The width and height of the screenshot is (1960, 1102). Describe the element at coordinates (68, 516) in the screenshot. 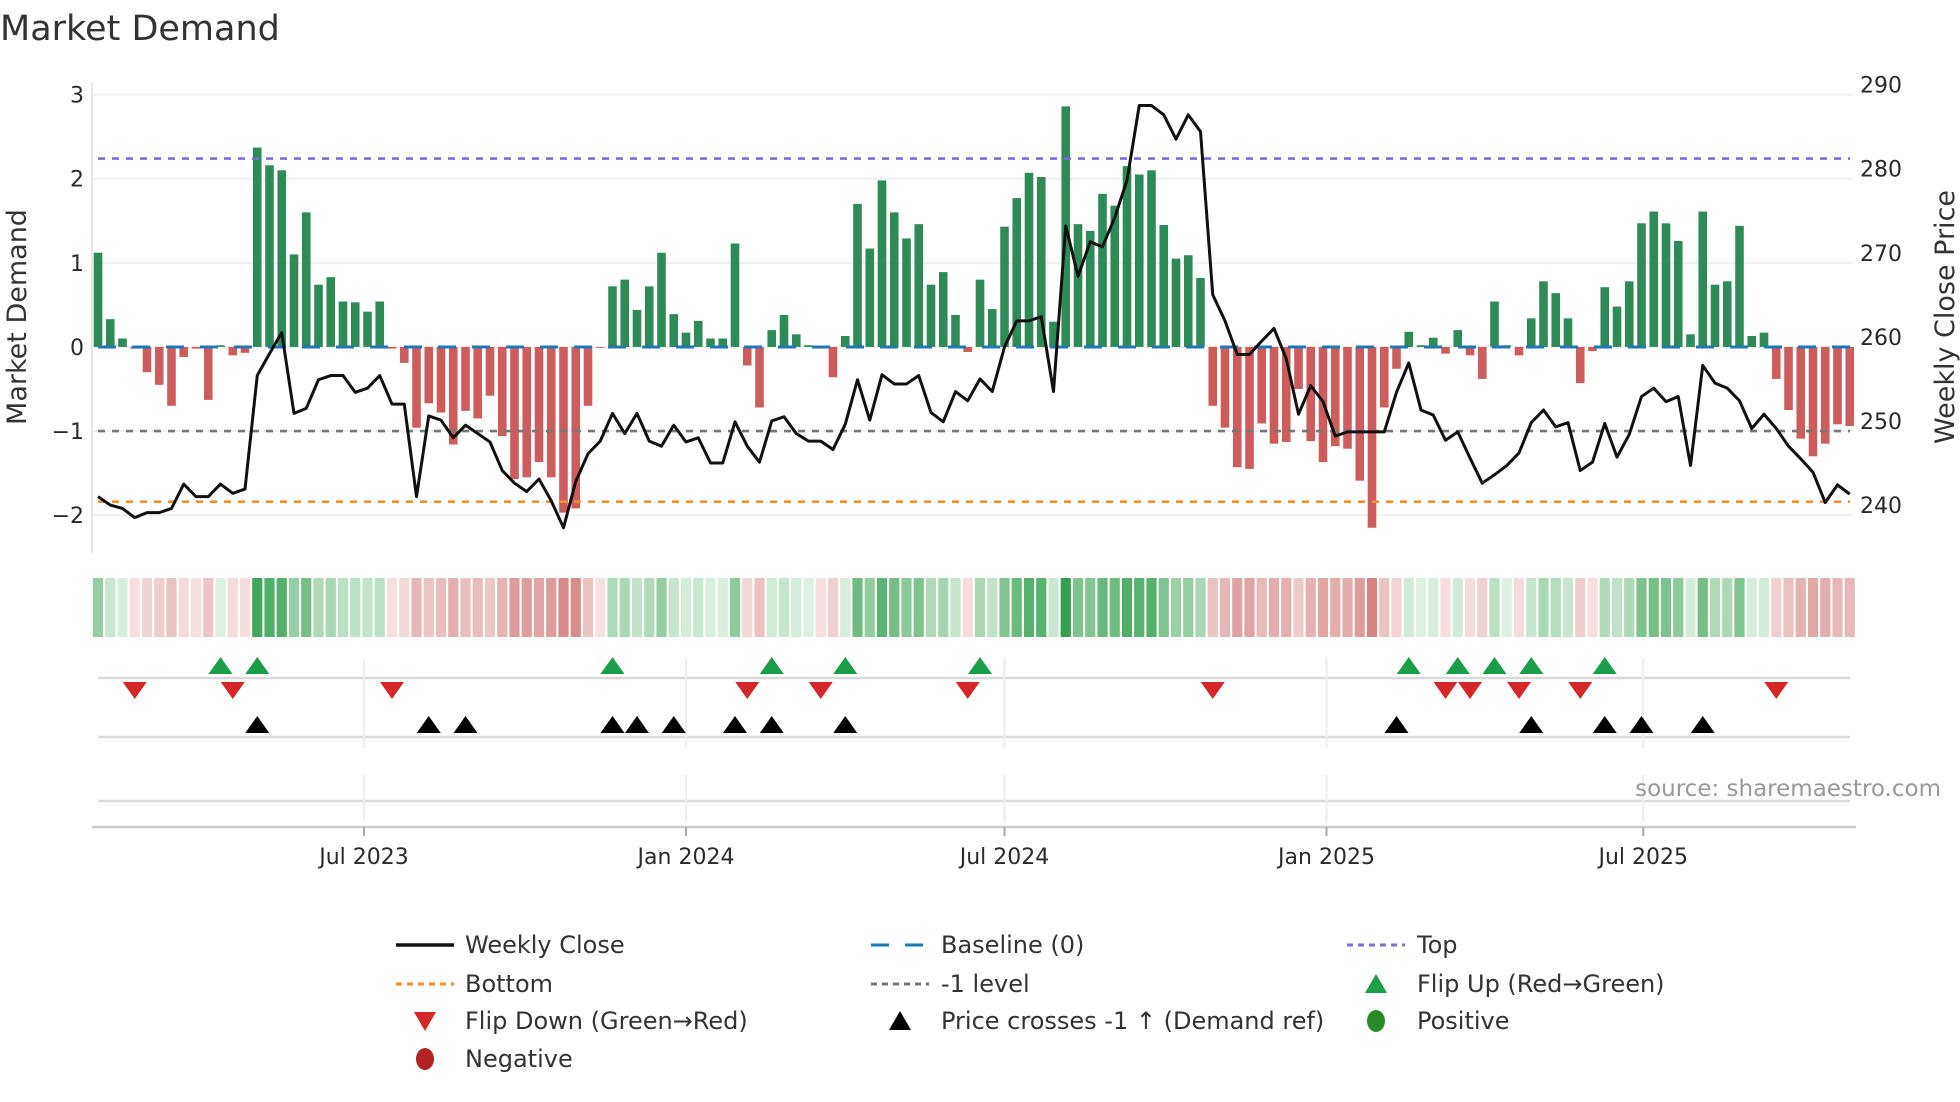

I see `y-tick-label: −2` at that location.